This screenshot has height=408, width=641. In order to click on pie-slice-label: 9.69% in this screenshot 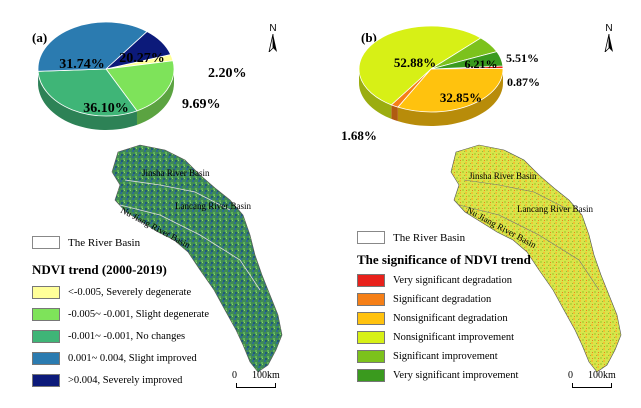, I will do `click(201, 104)`.